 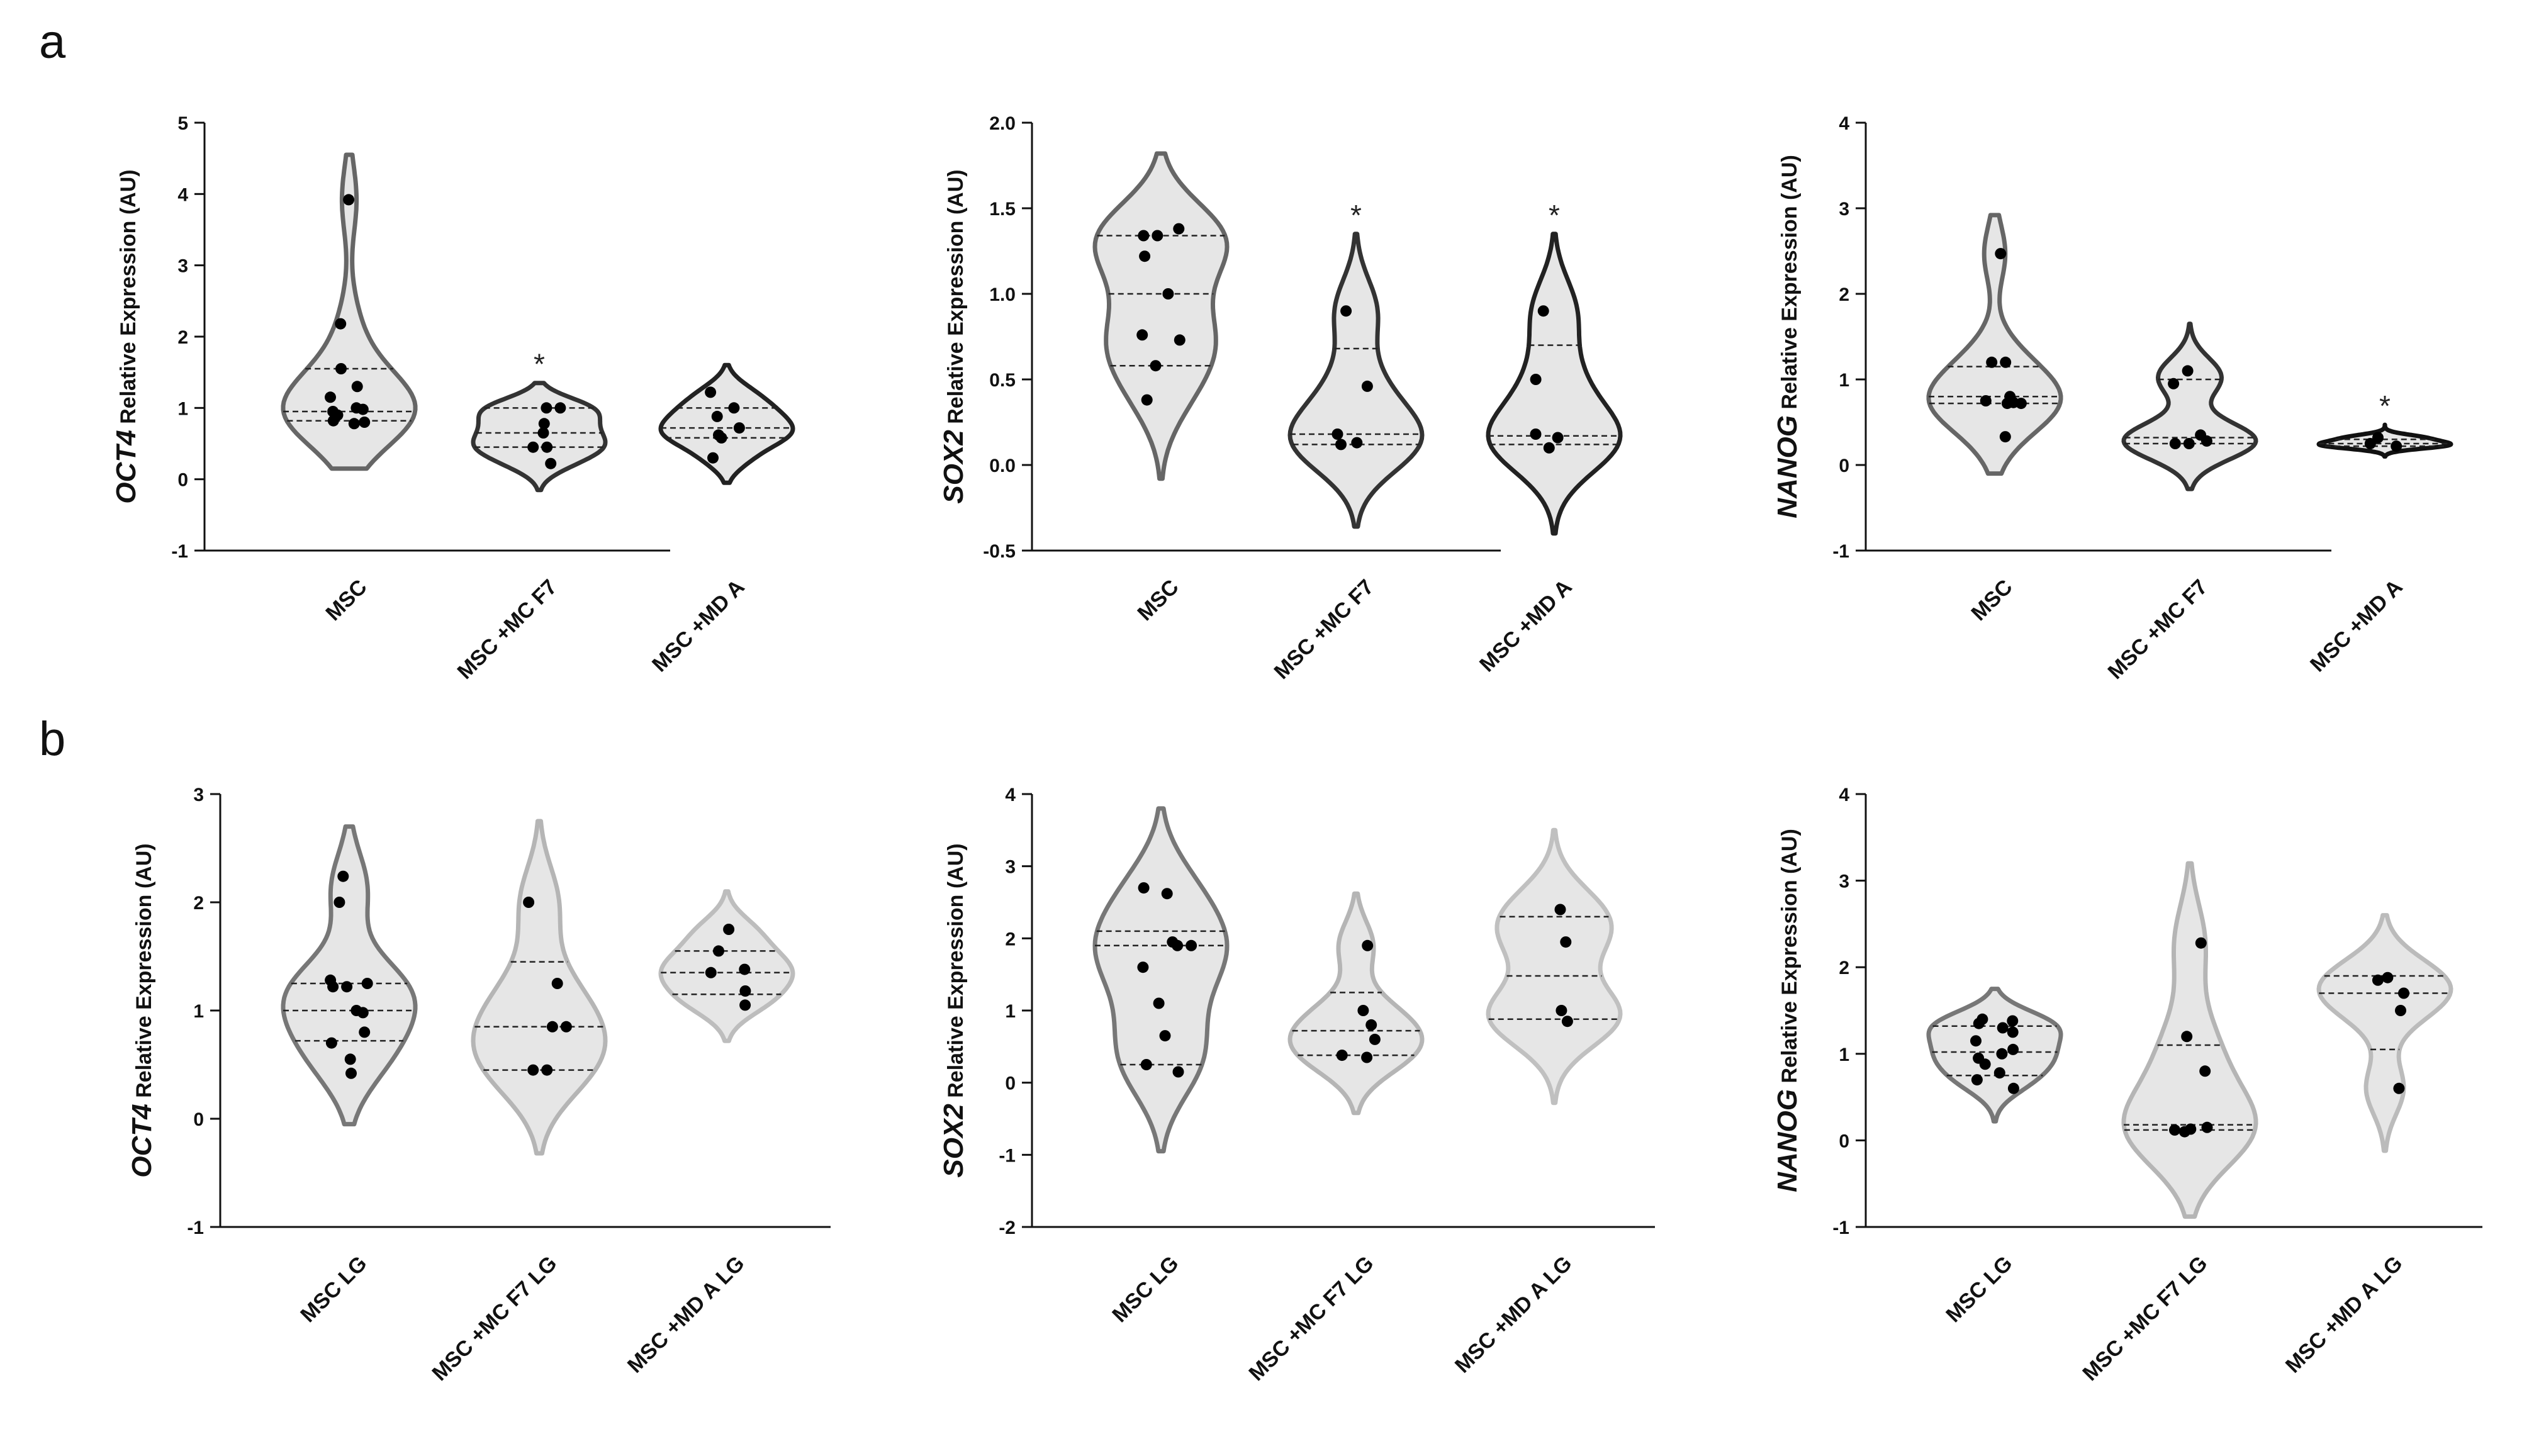 What do you see at coordinates (1787, 1010) in the screenshot?
I see `y-axis-label: NANOG Relative Expression (AU)` at bounding box center [1787, 1010].